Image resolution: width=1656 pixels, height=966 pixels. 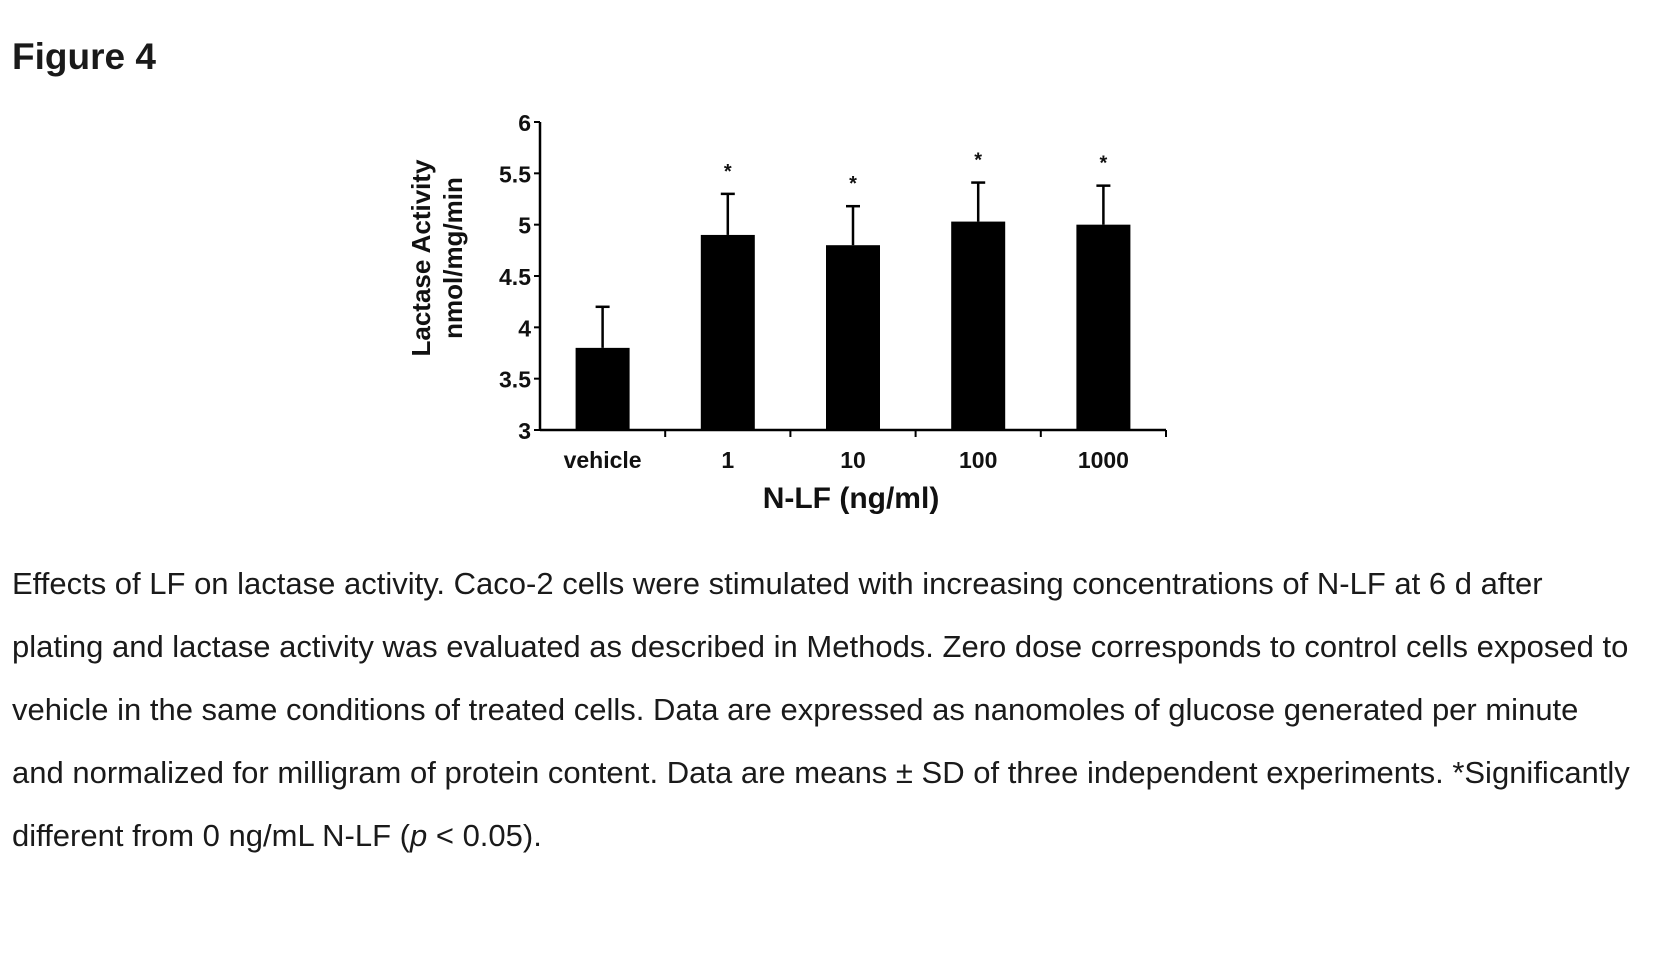 What do you see at coordinates (484, 835) in the screenshot?
I see `caption-text-end: < 0.05).` at bounding box center [484, 835].